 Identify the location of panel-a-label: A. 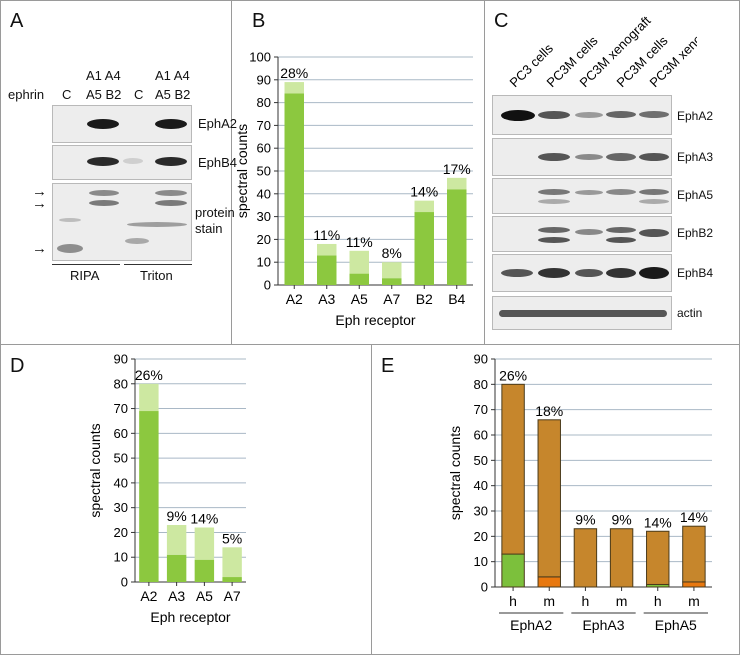
(17, 21).